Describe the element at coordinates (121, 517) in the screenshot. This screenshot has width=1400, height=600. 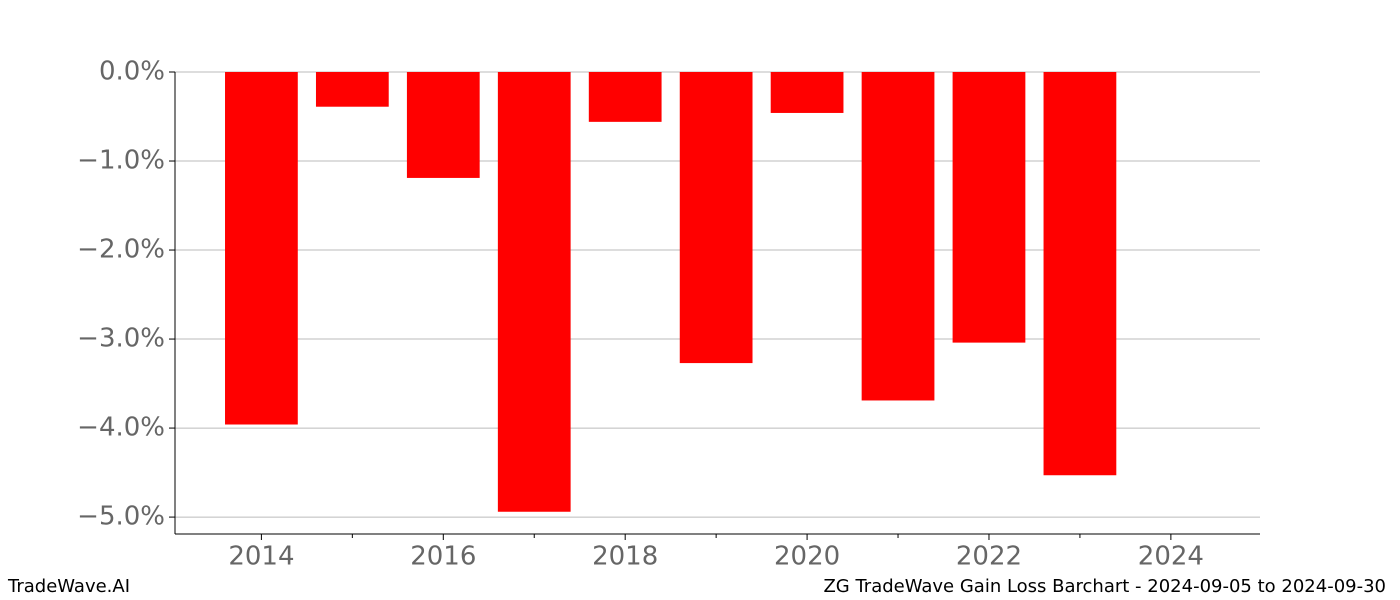
I see `y-tick-label: −5.0%` at that location.